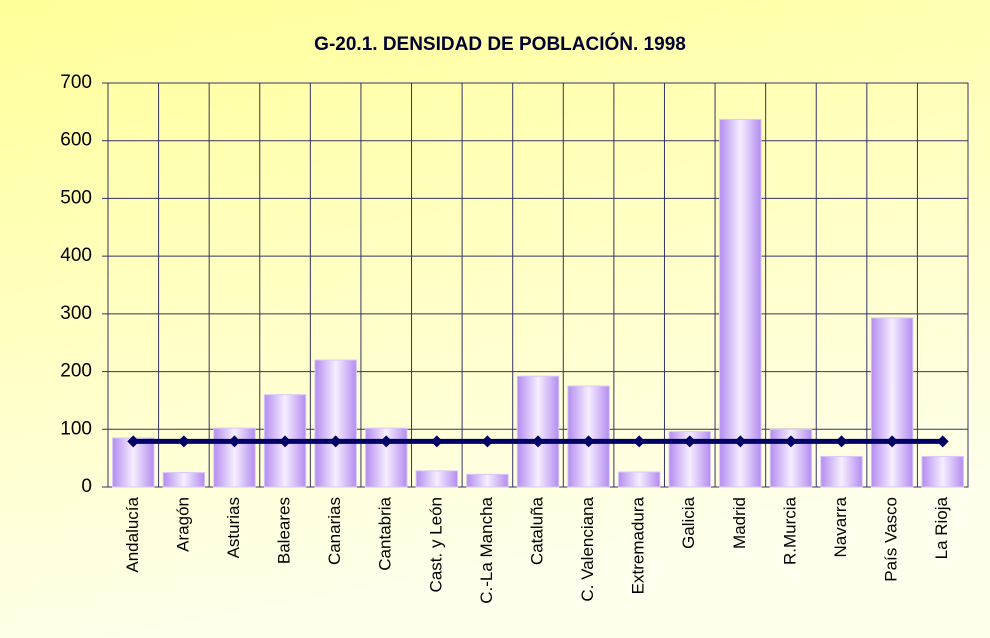  I want to click on y-tick-label: 100, so click(76, 428).